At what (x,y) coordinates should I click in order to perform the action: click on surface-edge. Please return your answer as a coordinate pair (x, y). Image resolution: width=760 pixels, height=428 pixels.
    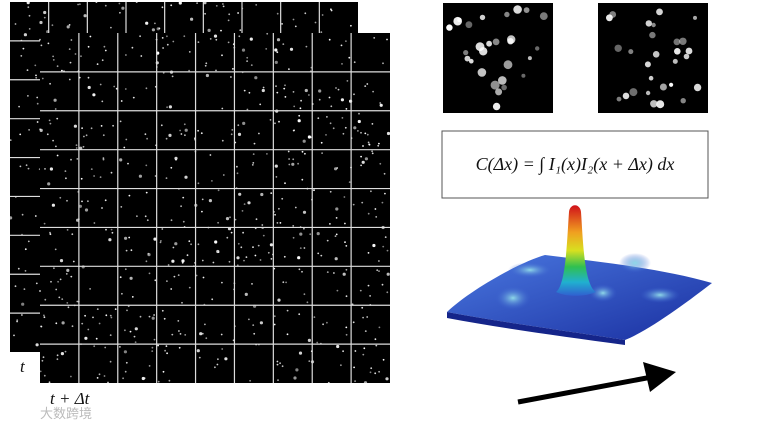
    Looking at the image, I should click on (536, 328).